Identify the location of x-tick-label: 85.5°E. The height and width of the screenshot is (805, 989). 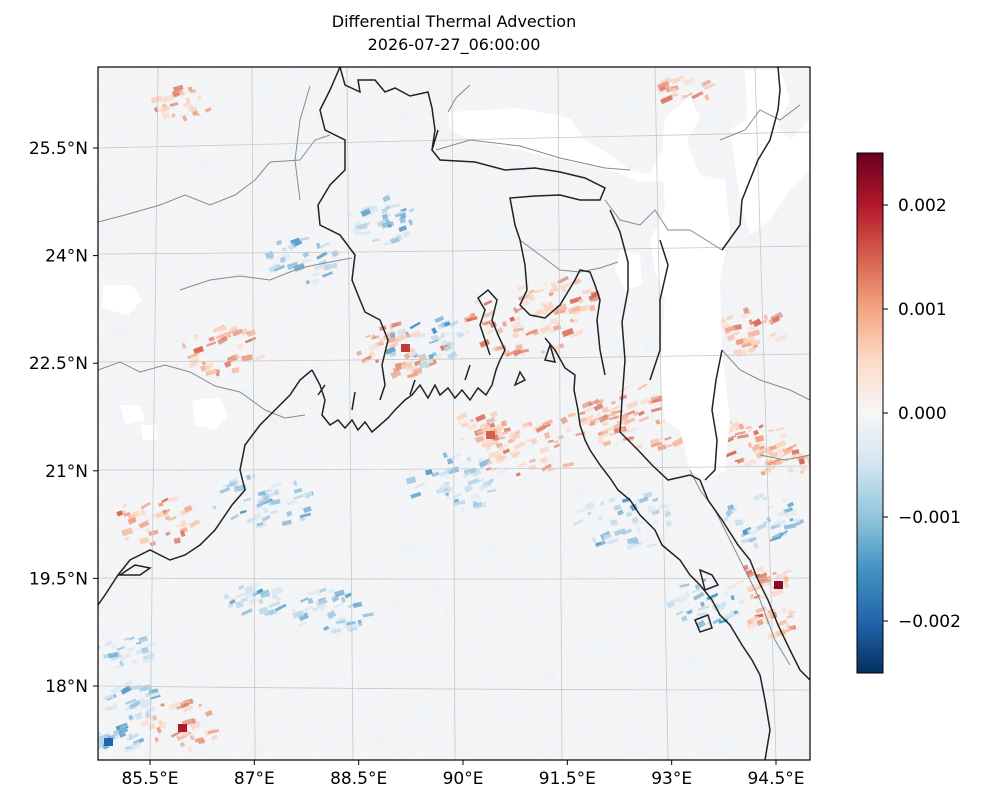
(149, 779).